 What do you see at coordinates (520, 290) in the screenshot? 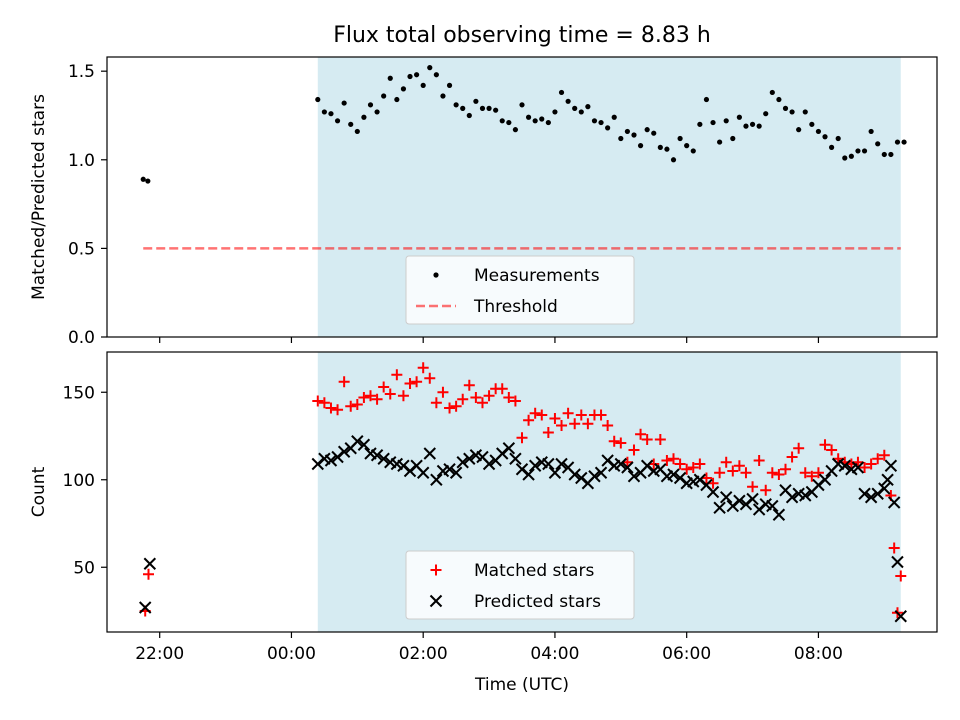
I see `legend: Measurements Threshold` at bounding box center [520, 290].